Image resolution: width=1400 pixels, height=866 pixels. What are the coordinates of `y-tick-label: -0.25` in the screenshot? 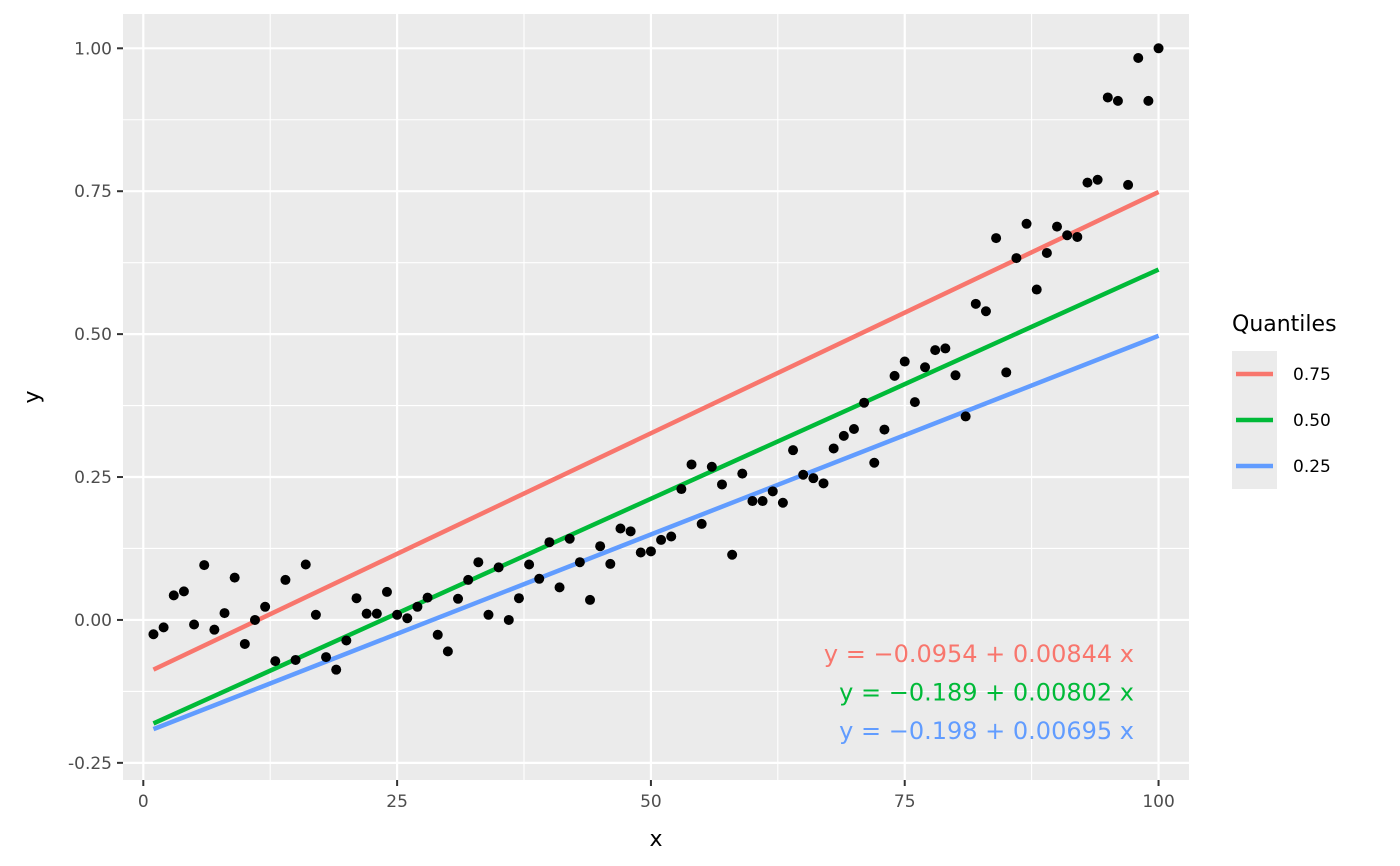 It's located at (90, 764).